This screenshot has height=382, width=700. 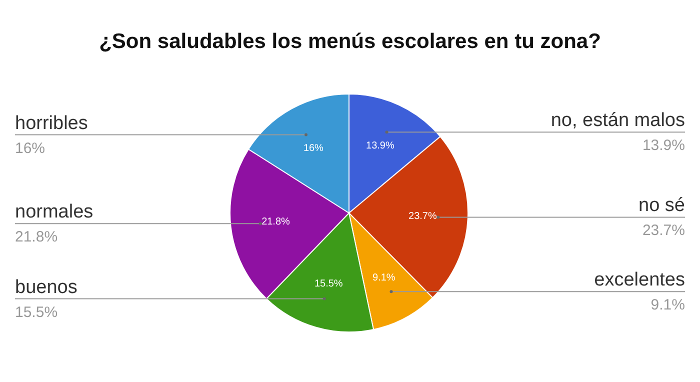 What do you see at coordinates (313, 148) in the screenshot?
I see `data-label: 16%` at bounding box center [313, 148].